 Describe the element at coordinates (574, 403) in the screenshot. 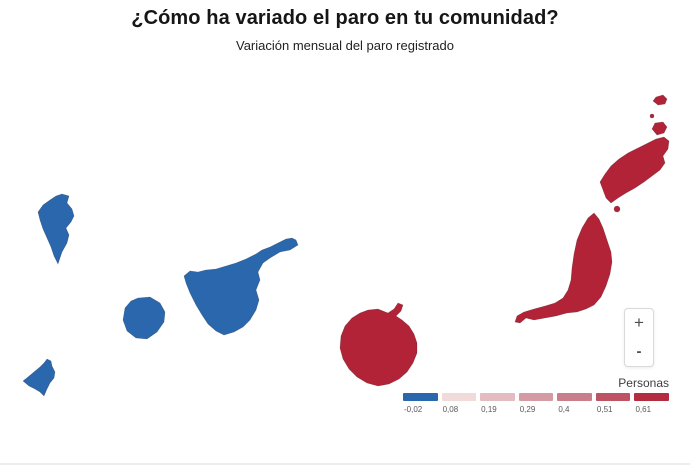

I see `legend-stop: 0,4` at that location.